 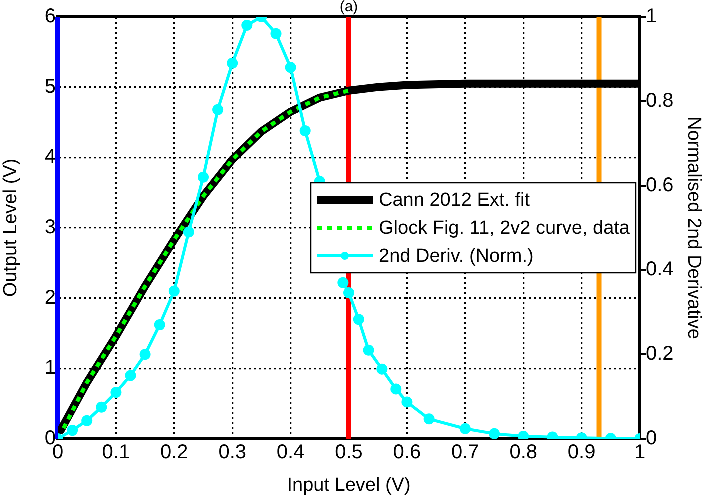 What do you see at coordinates (504, 229) in the screenshot?
I see `legend-label: Glock Fig. 11, 2v2 curve, data` at bounding box center [504, 229].